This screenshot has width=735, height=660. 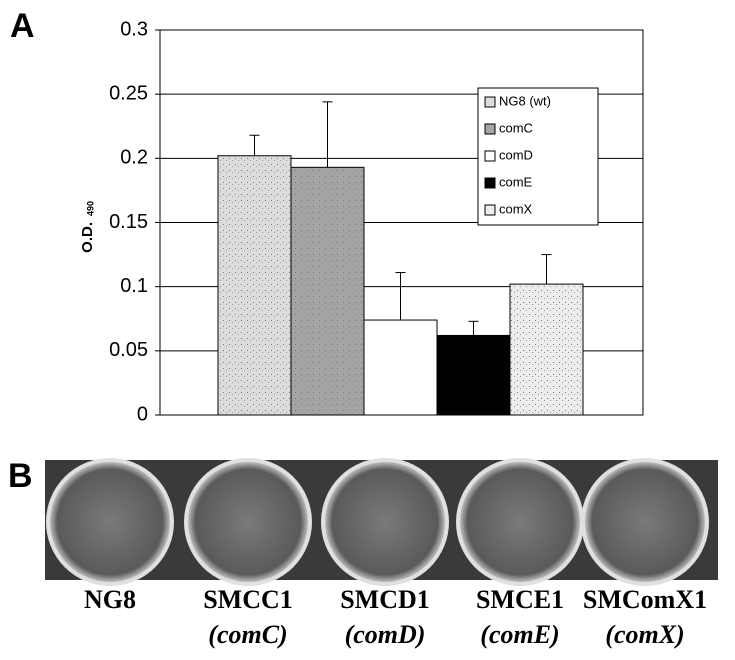 I want to click on well-label: SMCD1, so click(x=385, y=599).